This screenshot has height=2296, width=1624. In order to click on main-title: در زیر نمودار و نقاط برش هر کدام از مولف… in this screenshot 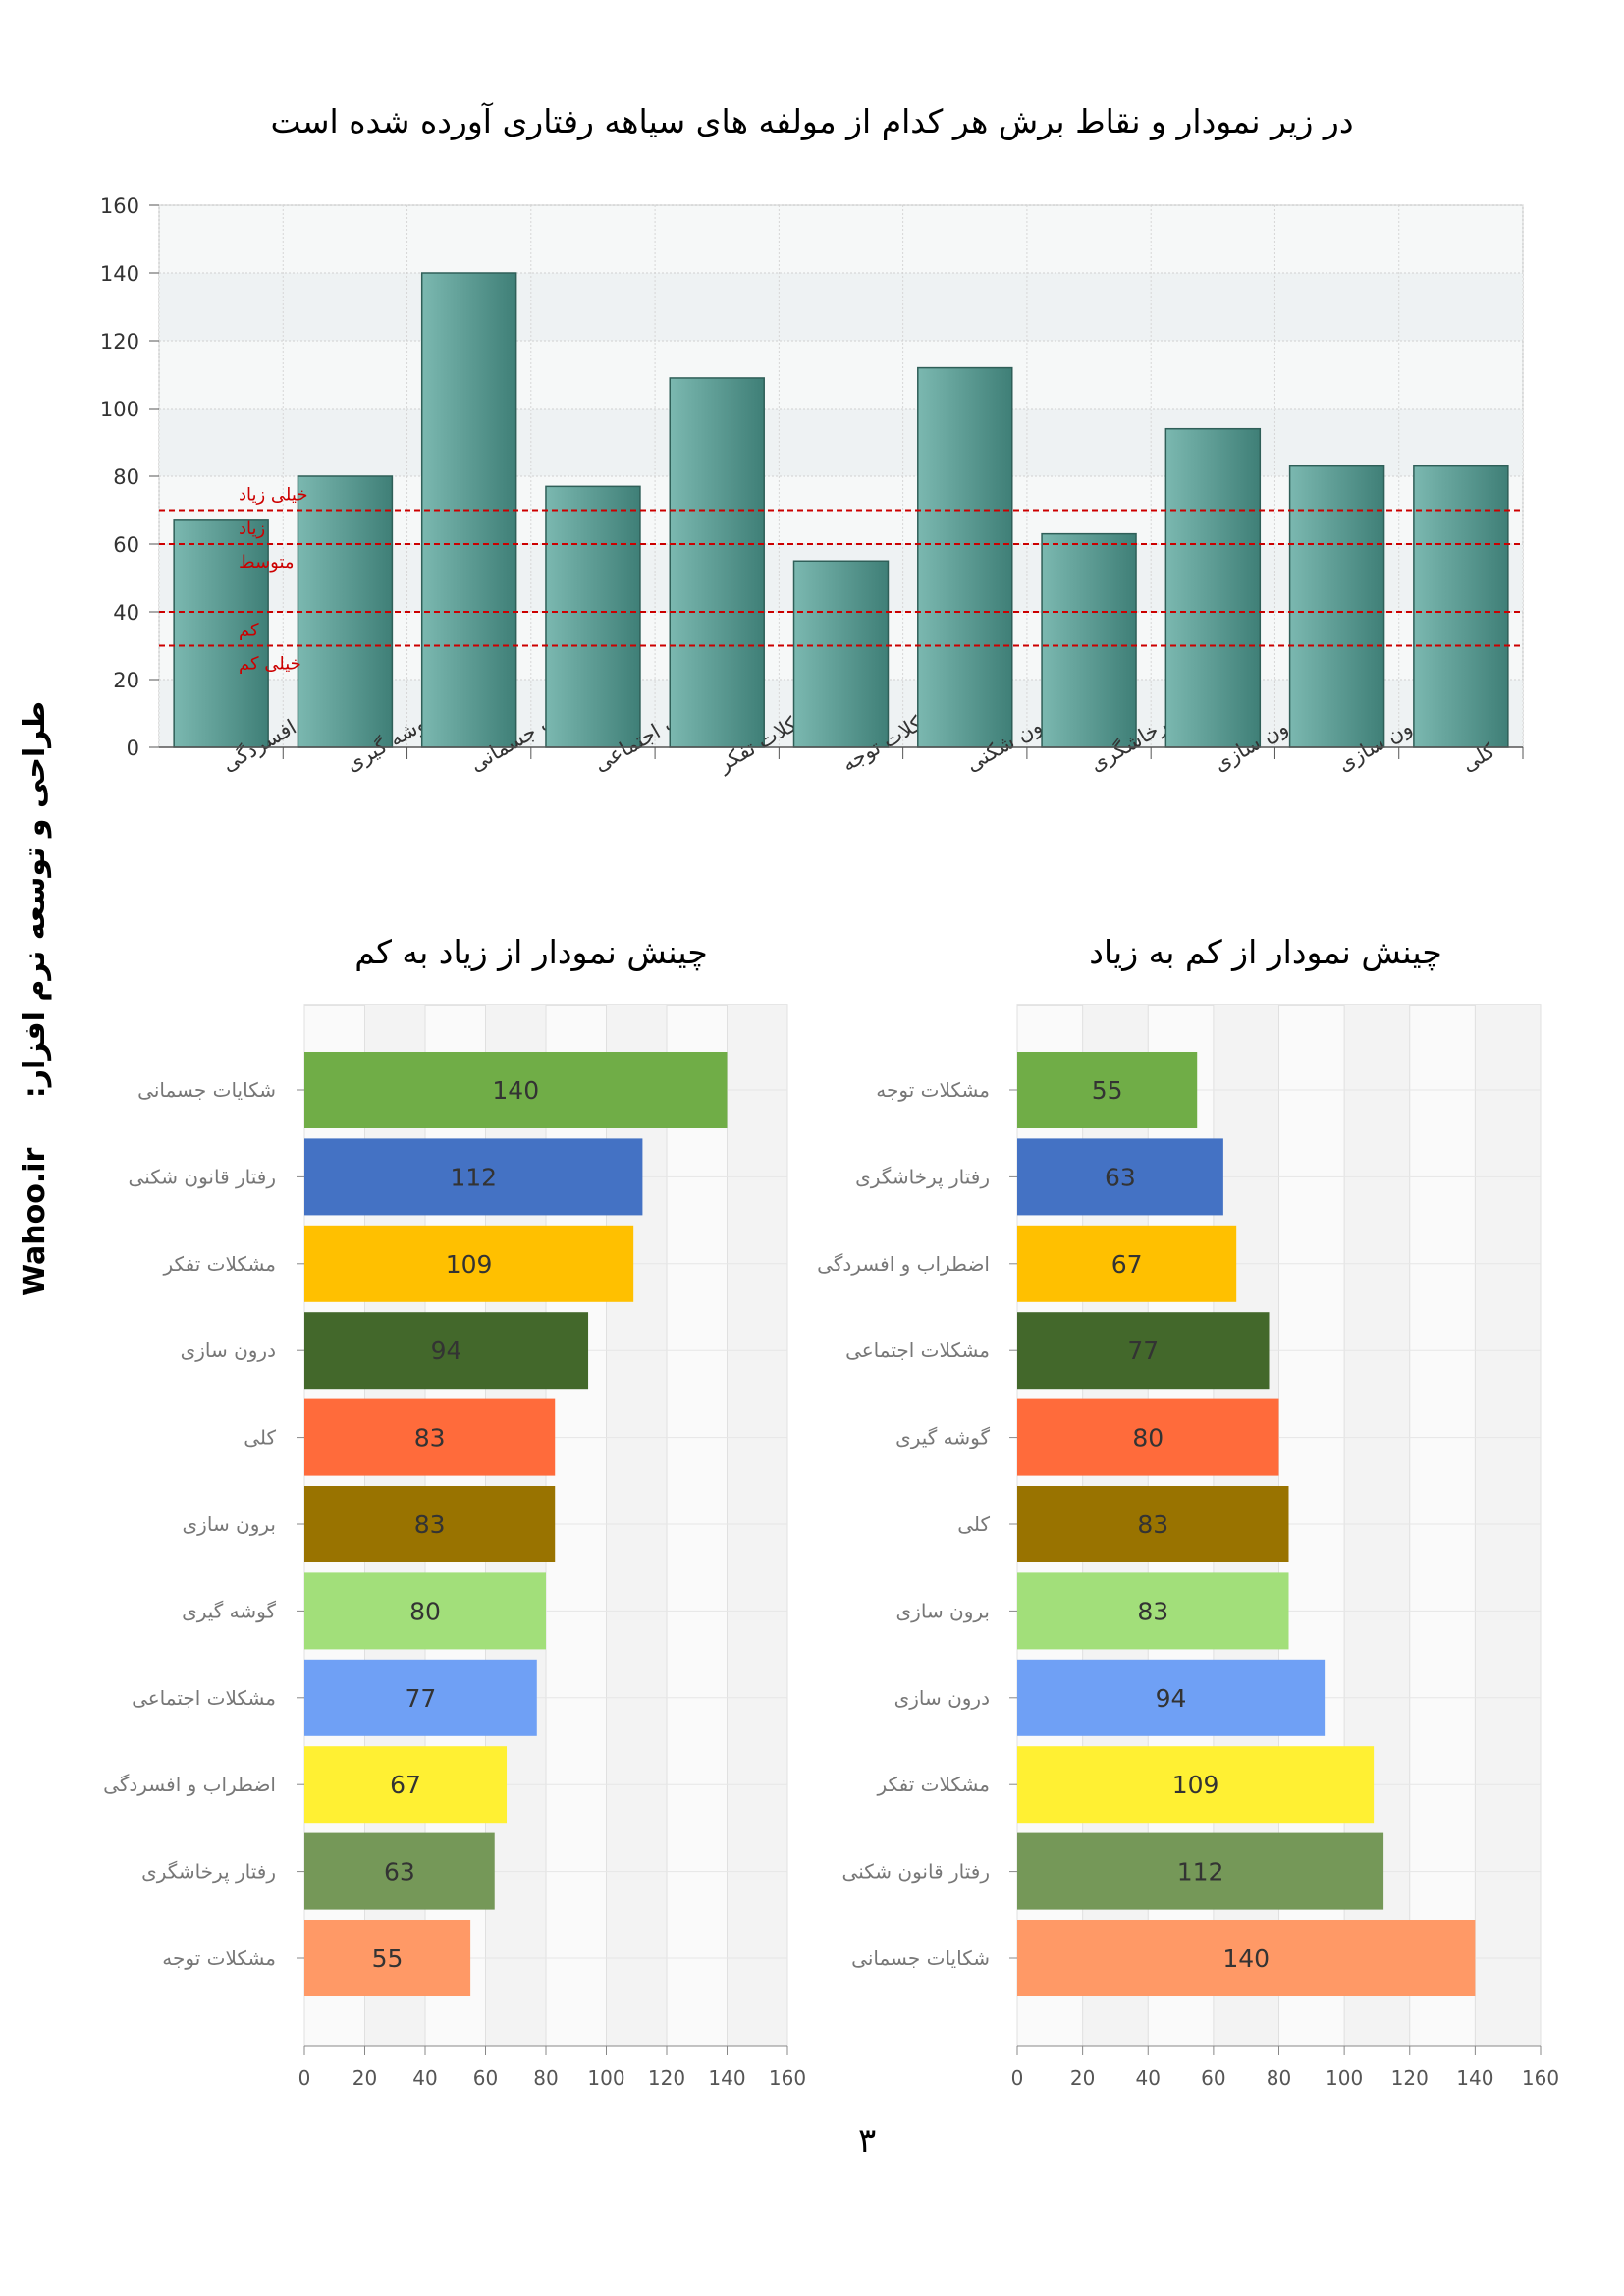, I will do `click(812, 121)`.